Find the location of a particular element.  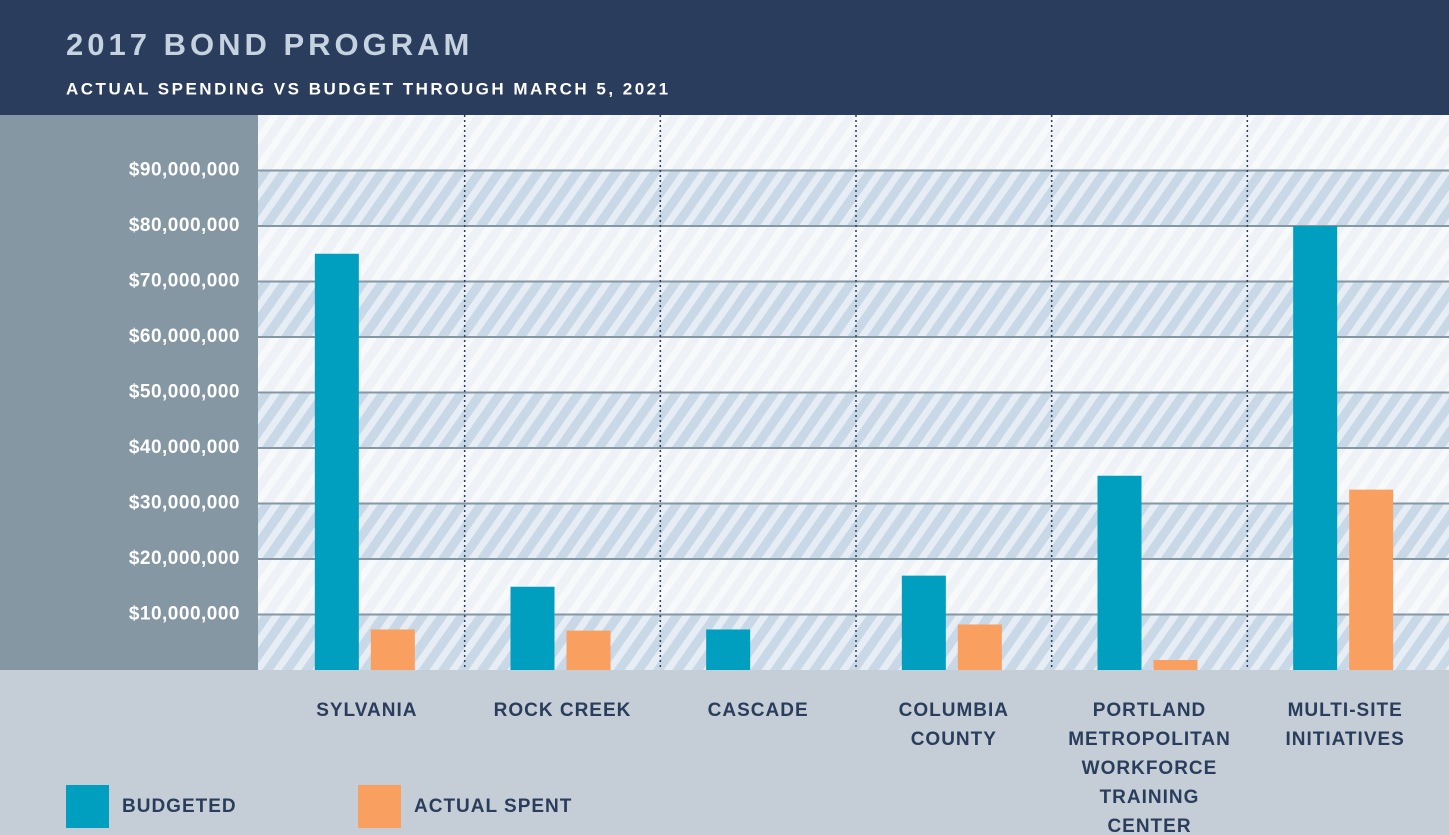

y-tick-label: $20,000,000 is located at coordinates (184, 558).